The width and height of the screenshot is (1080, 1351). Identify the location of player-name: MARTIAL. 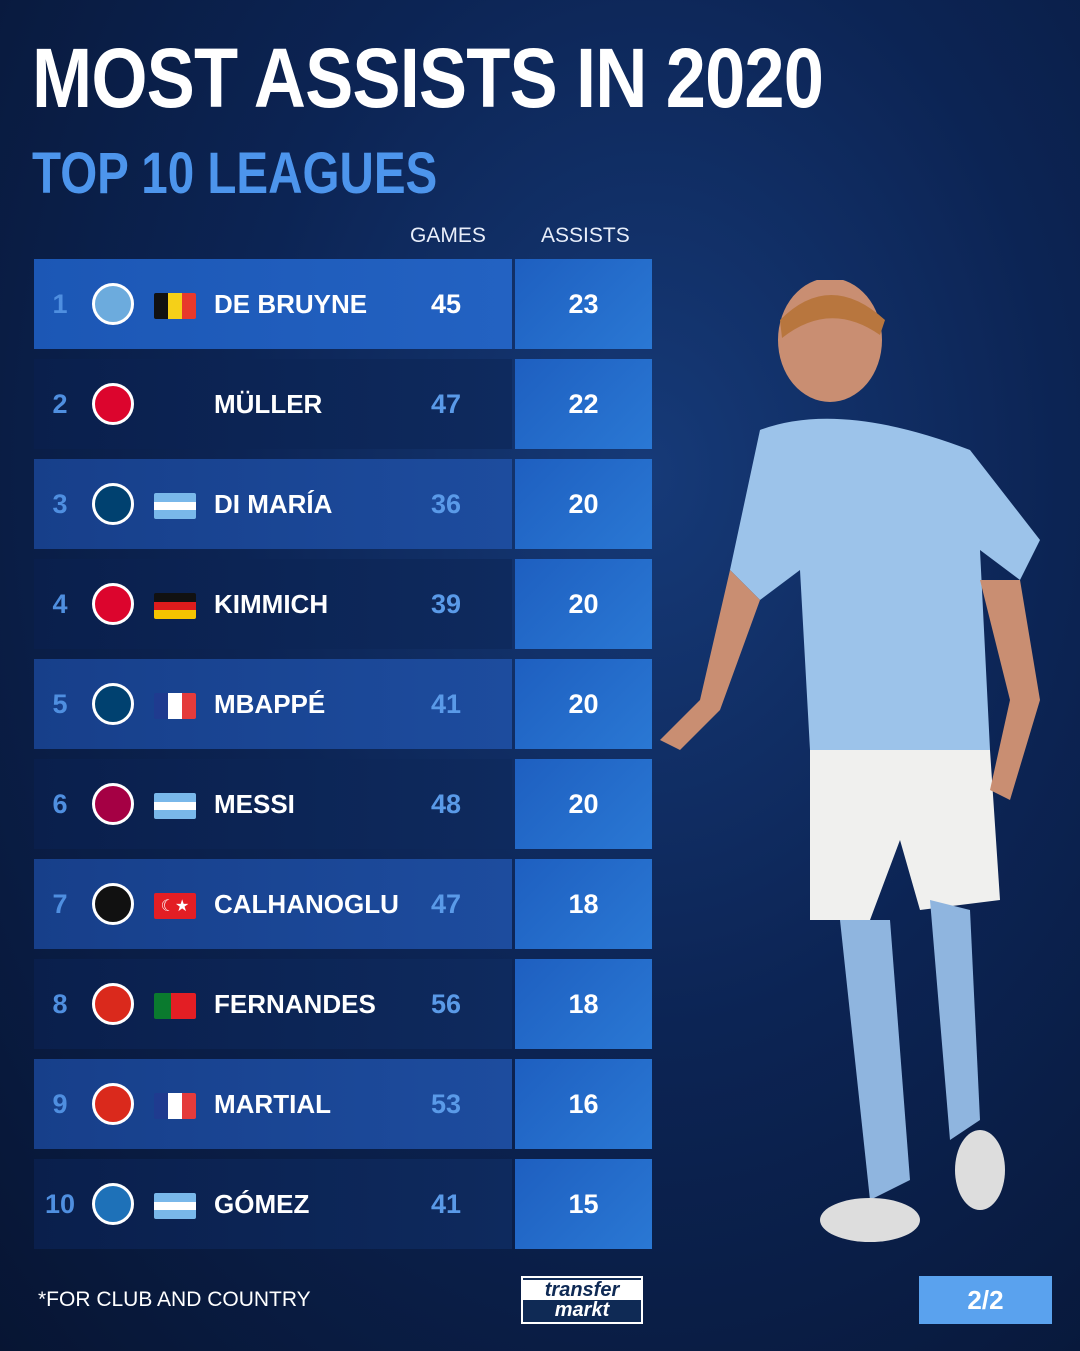
(272, 1103).